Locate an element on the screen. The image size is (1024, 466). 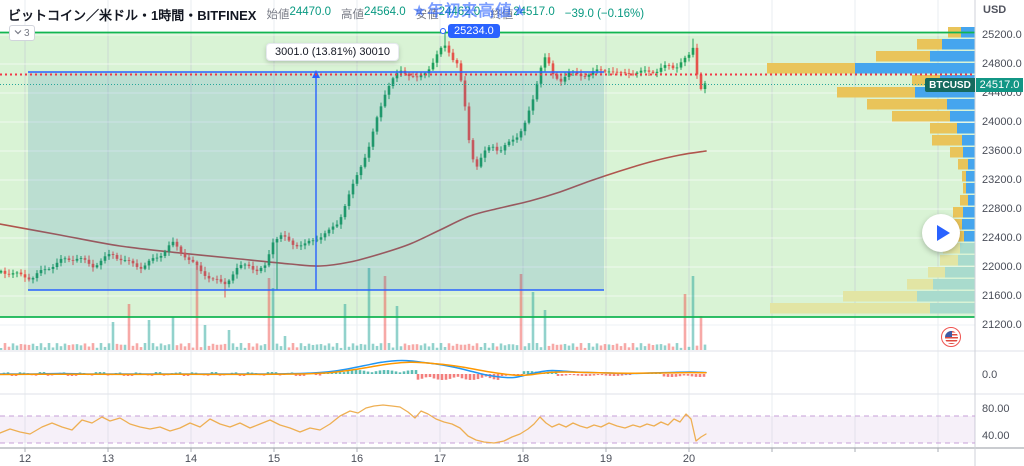
axis-currency-label: USD is located at coordinates (995, 10).